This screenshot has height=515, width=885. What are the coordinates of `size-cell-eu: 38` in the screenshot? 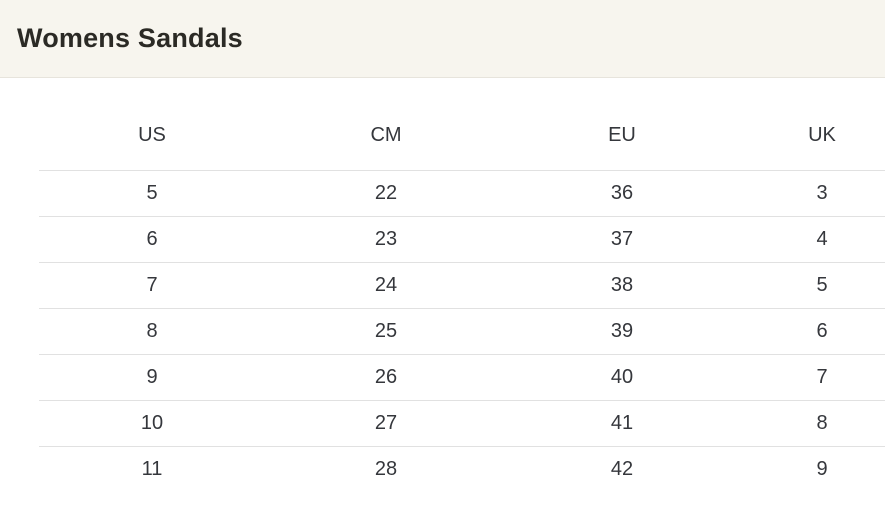 It's located at (622, 285).